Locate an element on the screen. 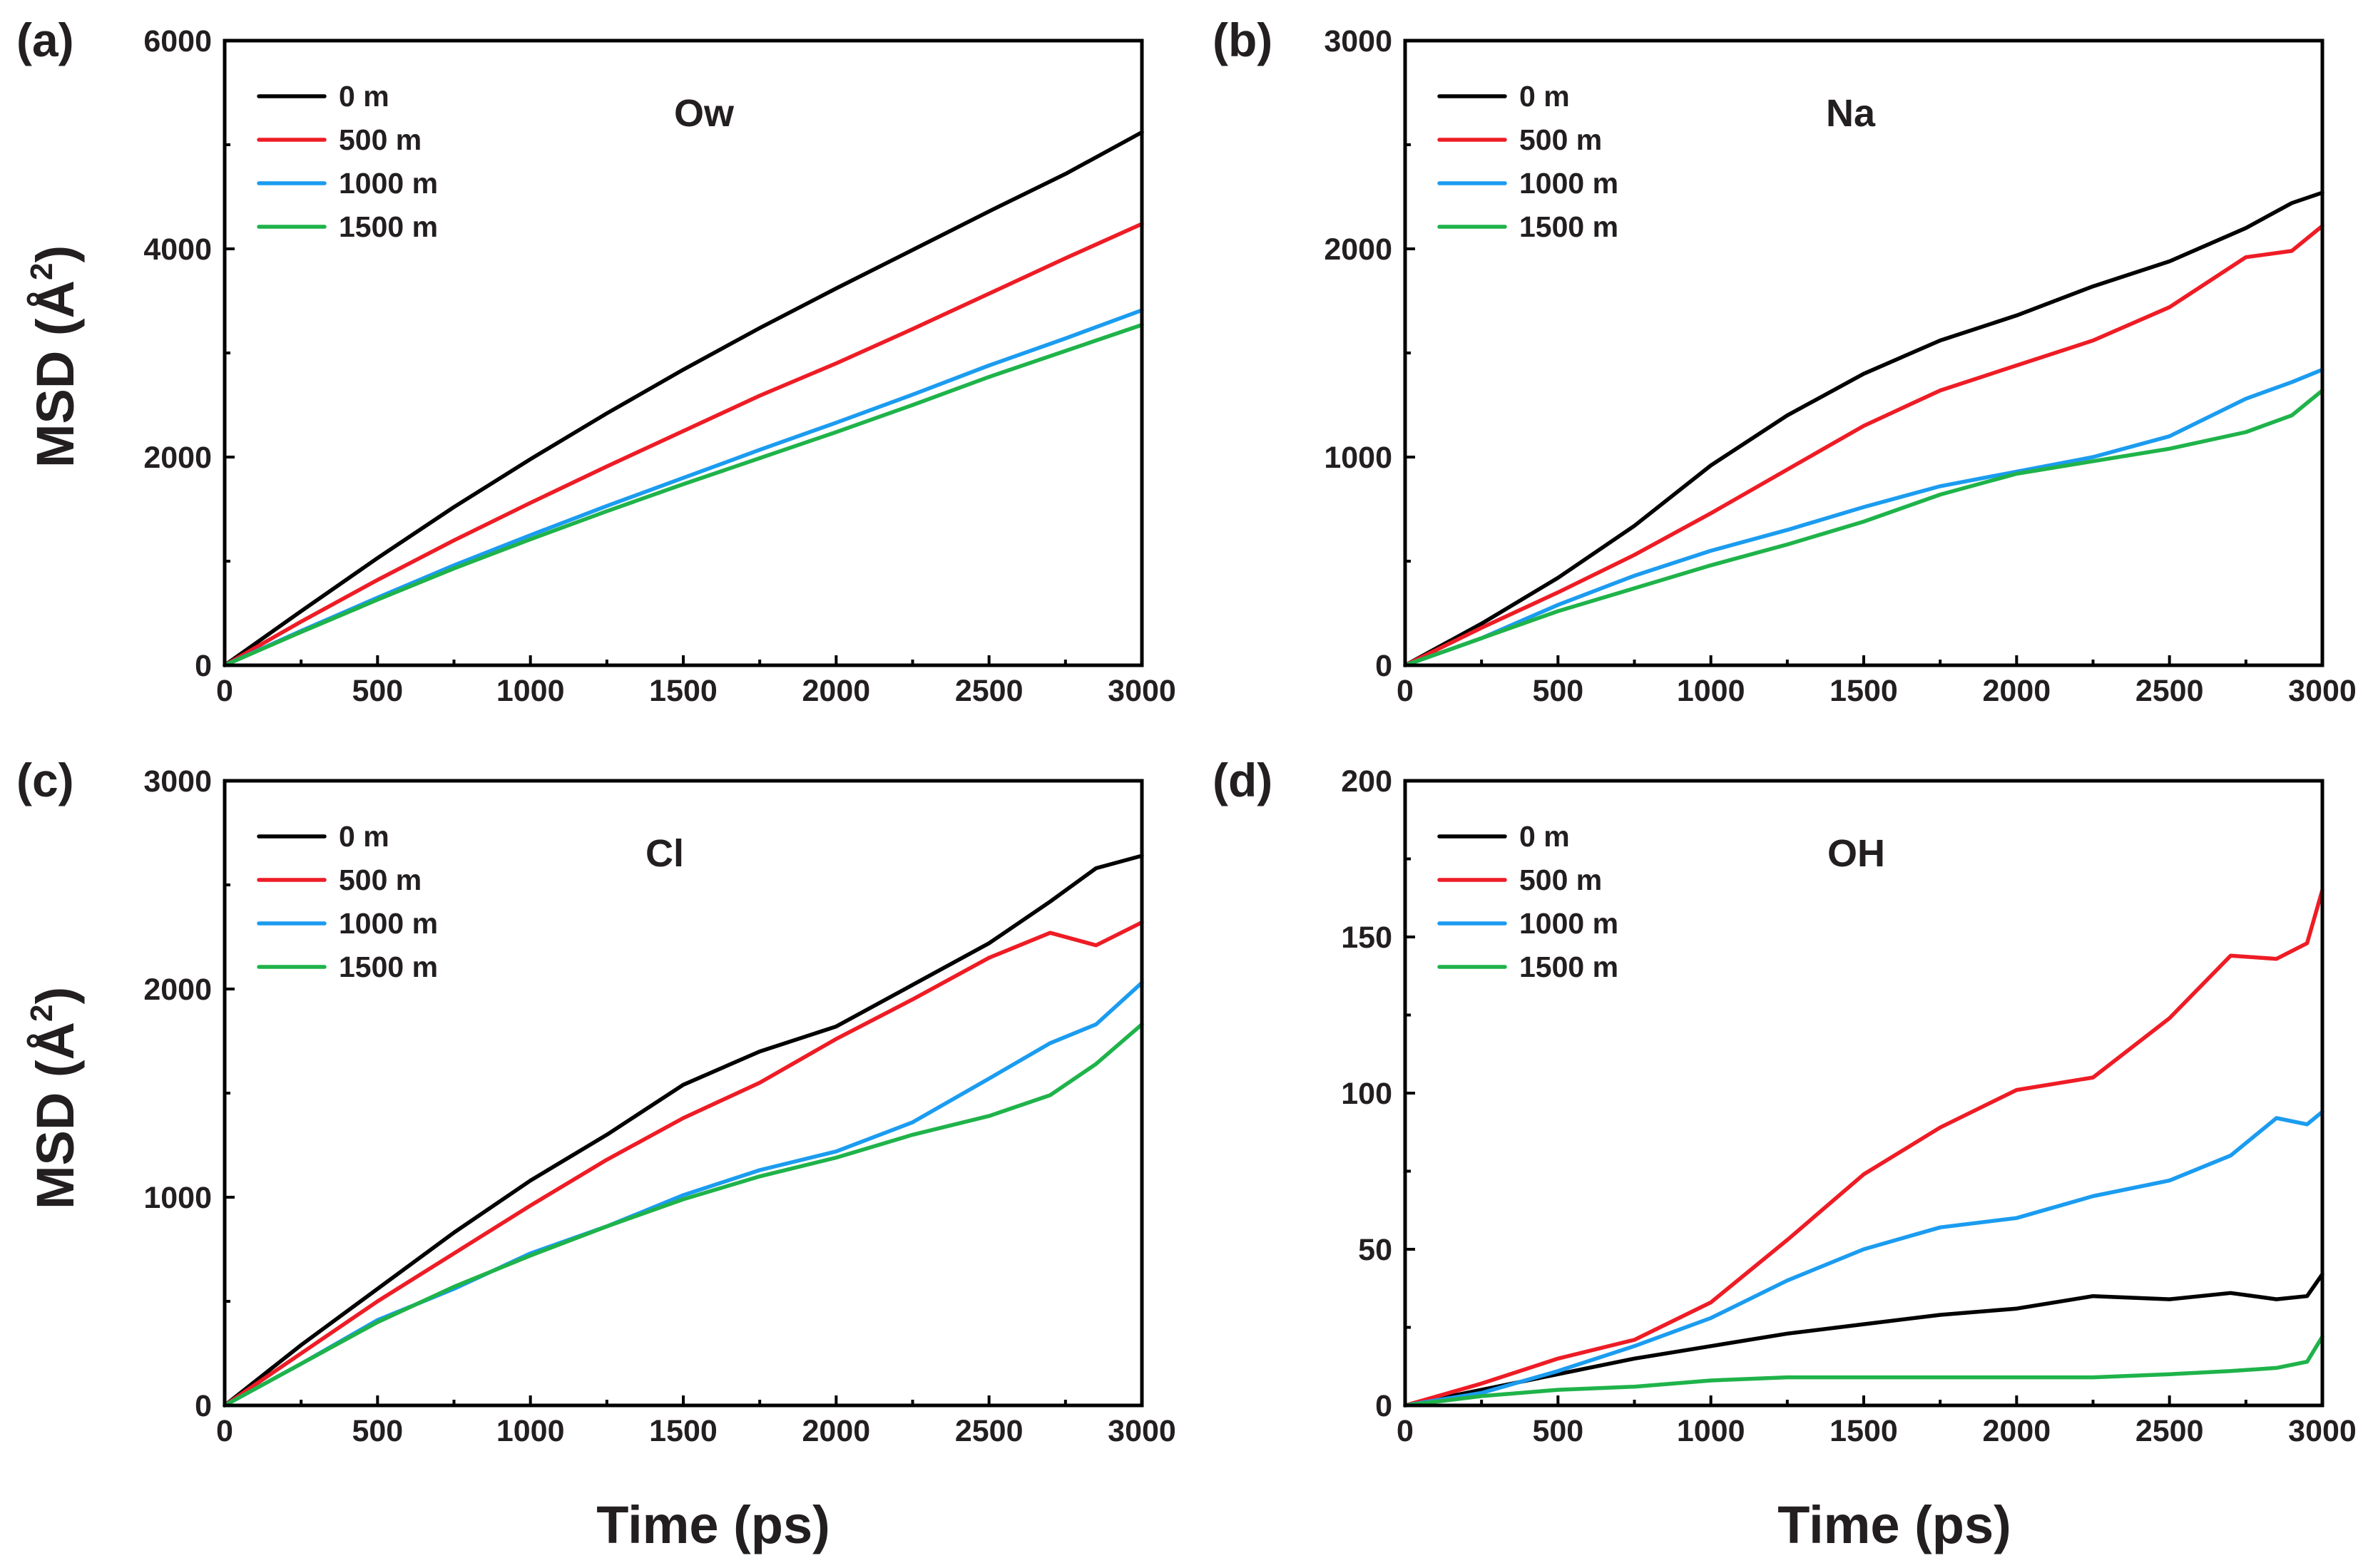  y-axis-title-bottom-close: ) is located at coordinates (55, 996).